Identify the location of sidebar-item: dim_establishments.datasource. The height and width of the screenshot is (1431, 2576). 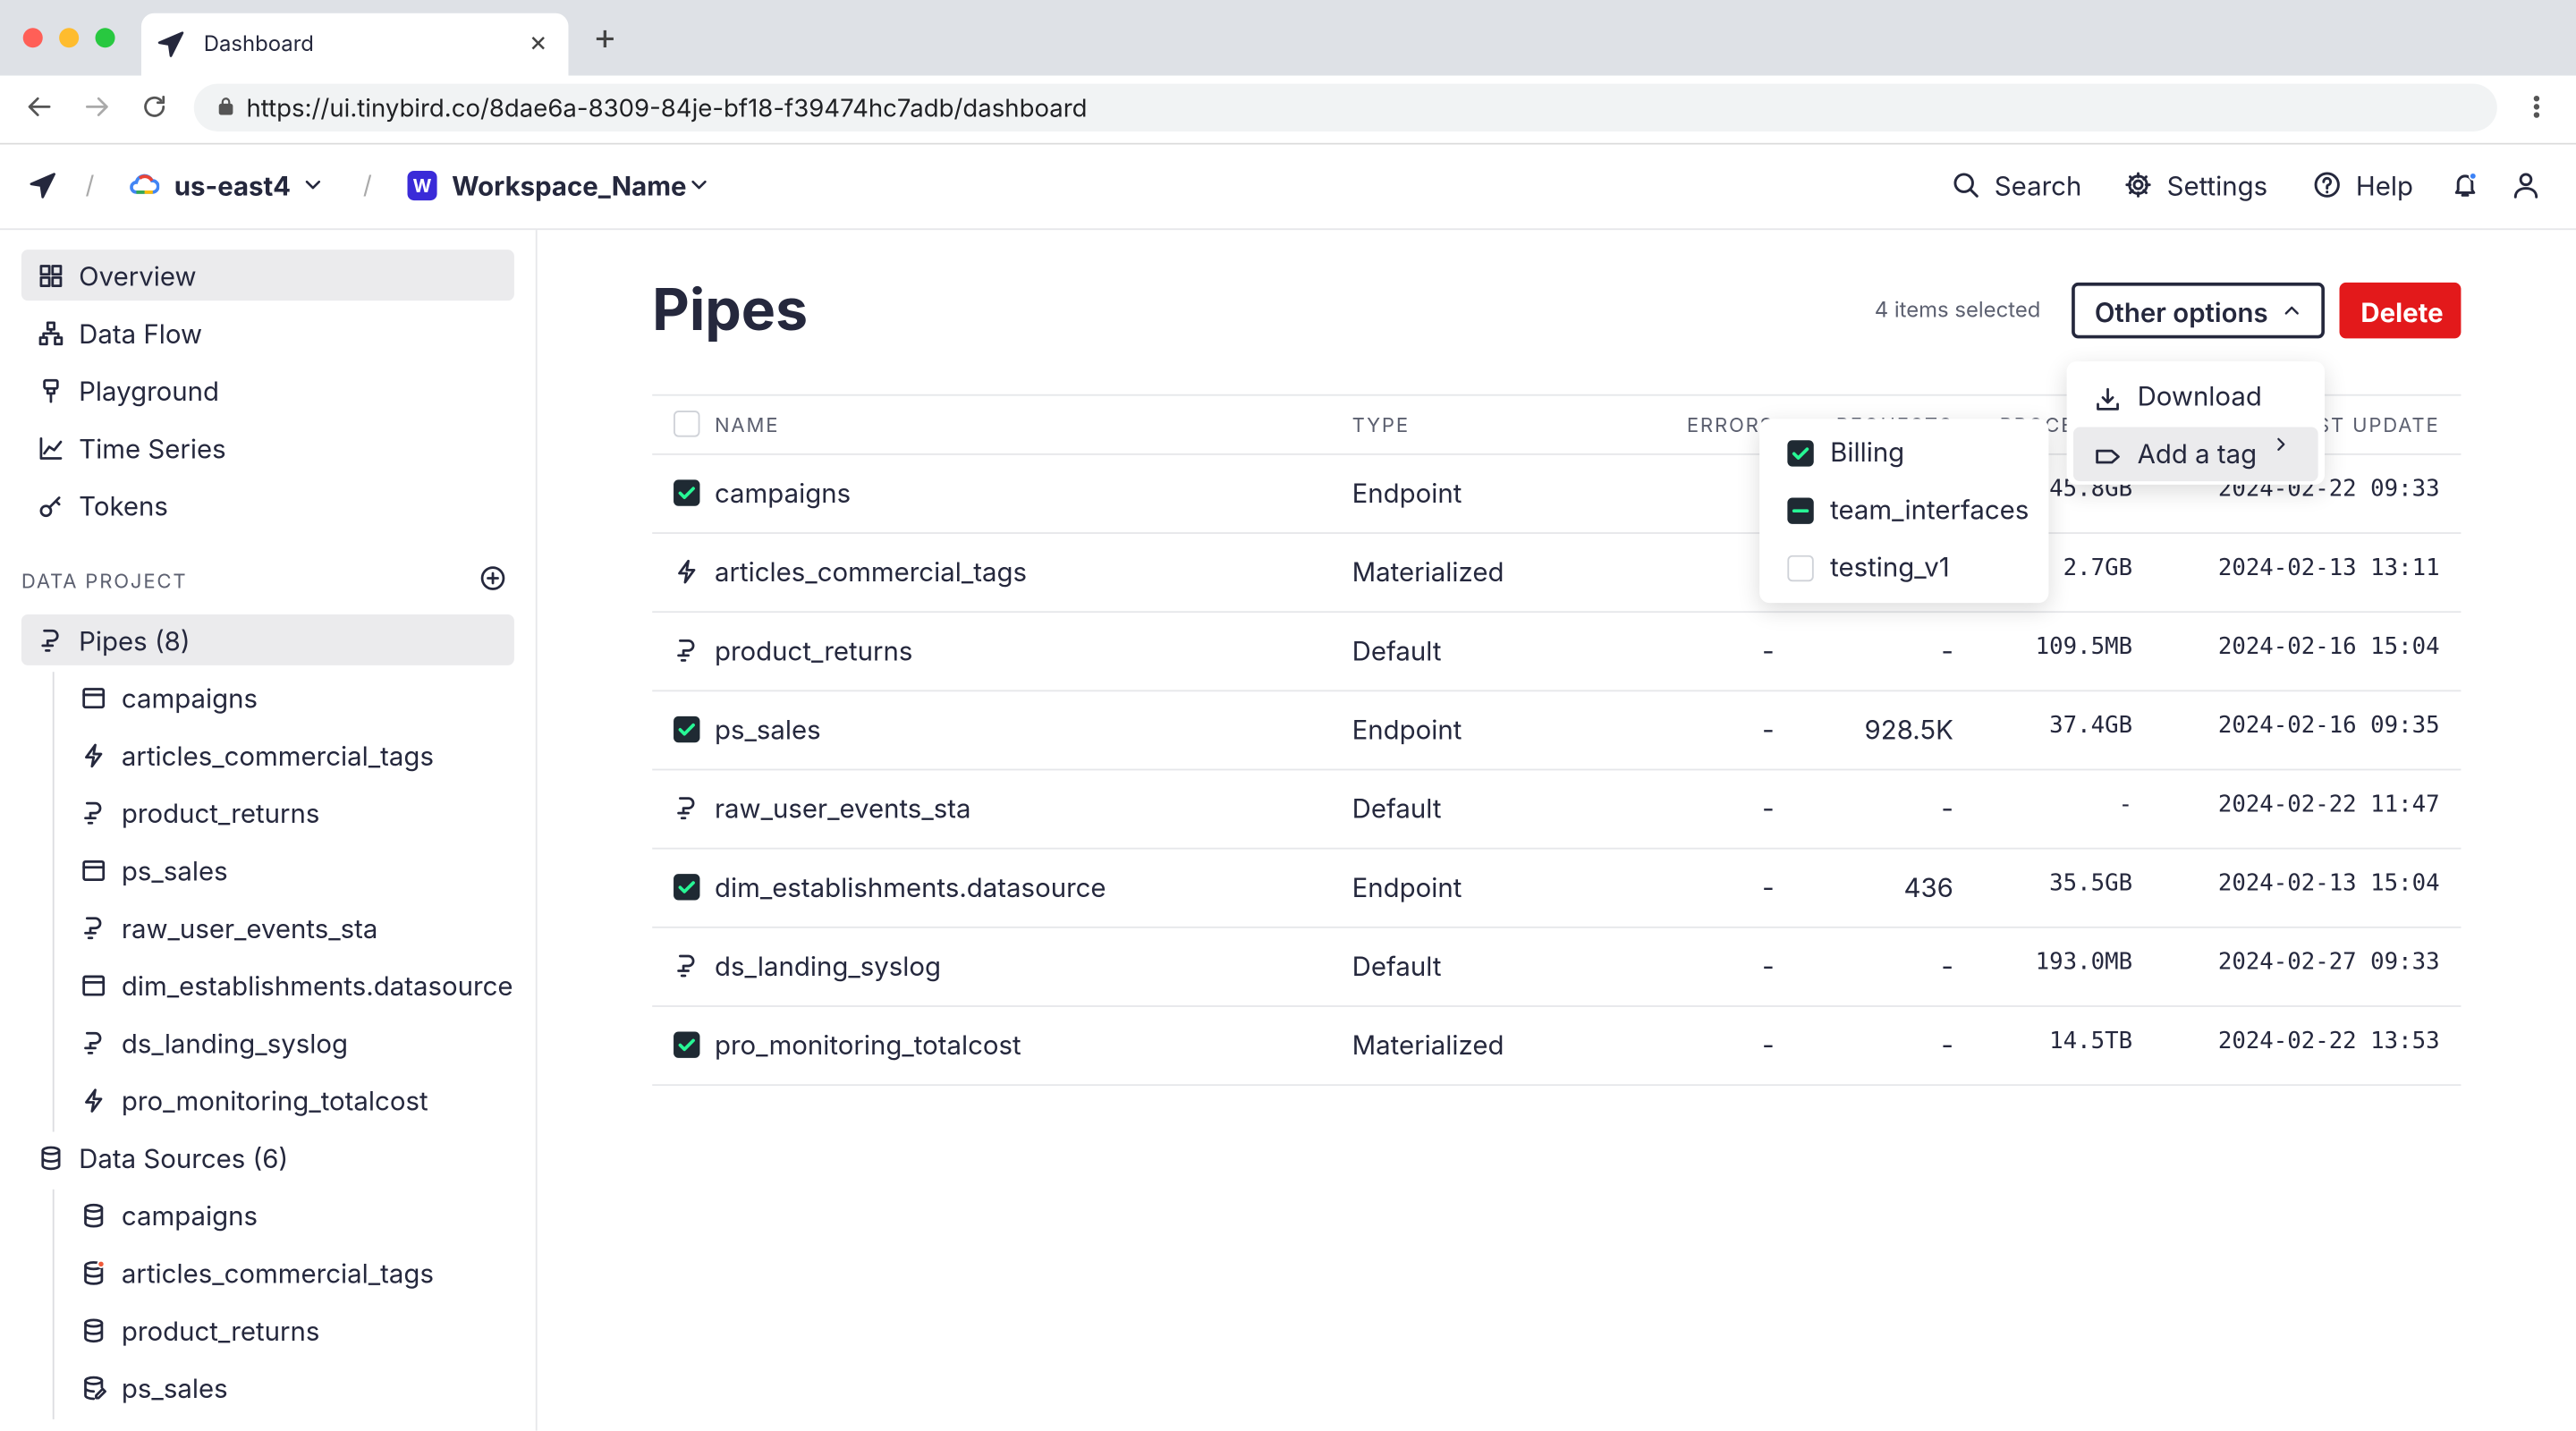
(317, 986).